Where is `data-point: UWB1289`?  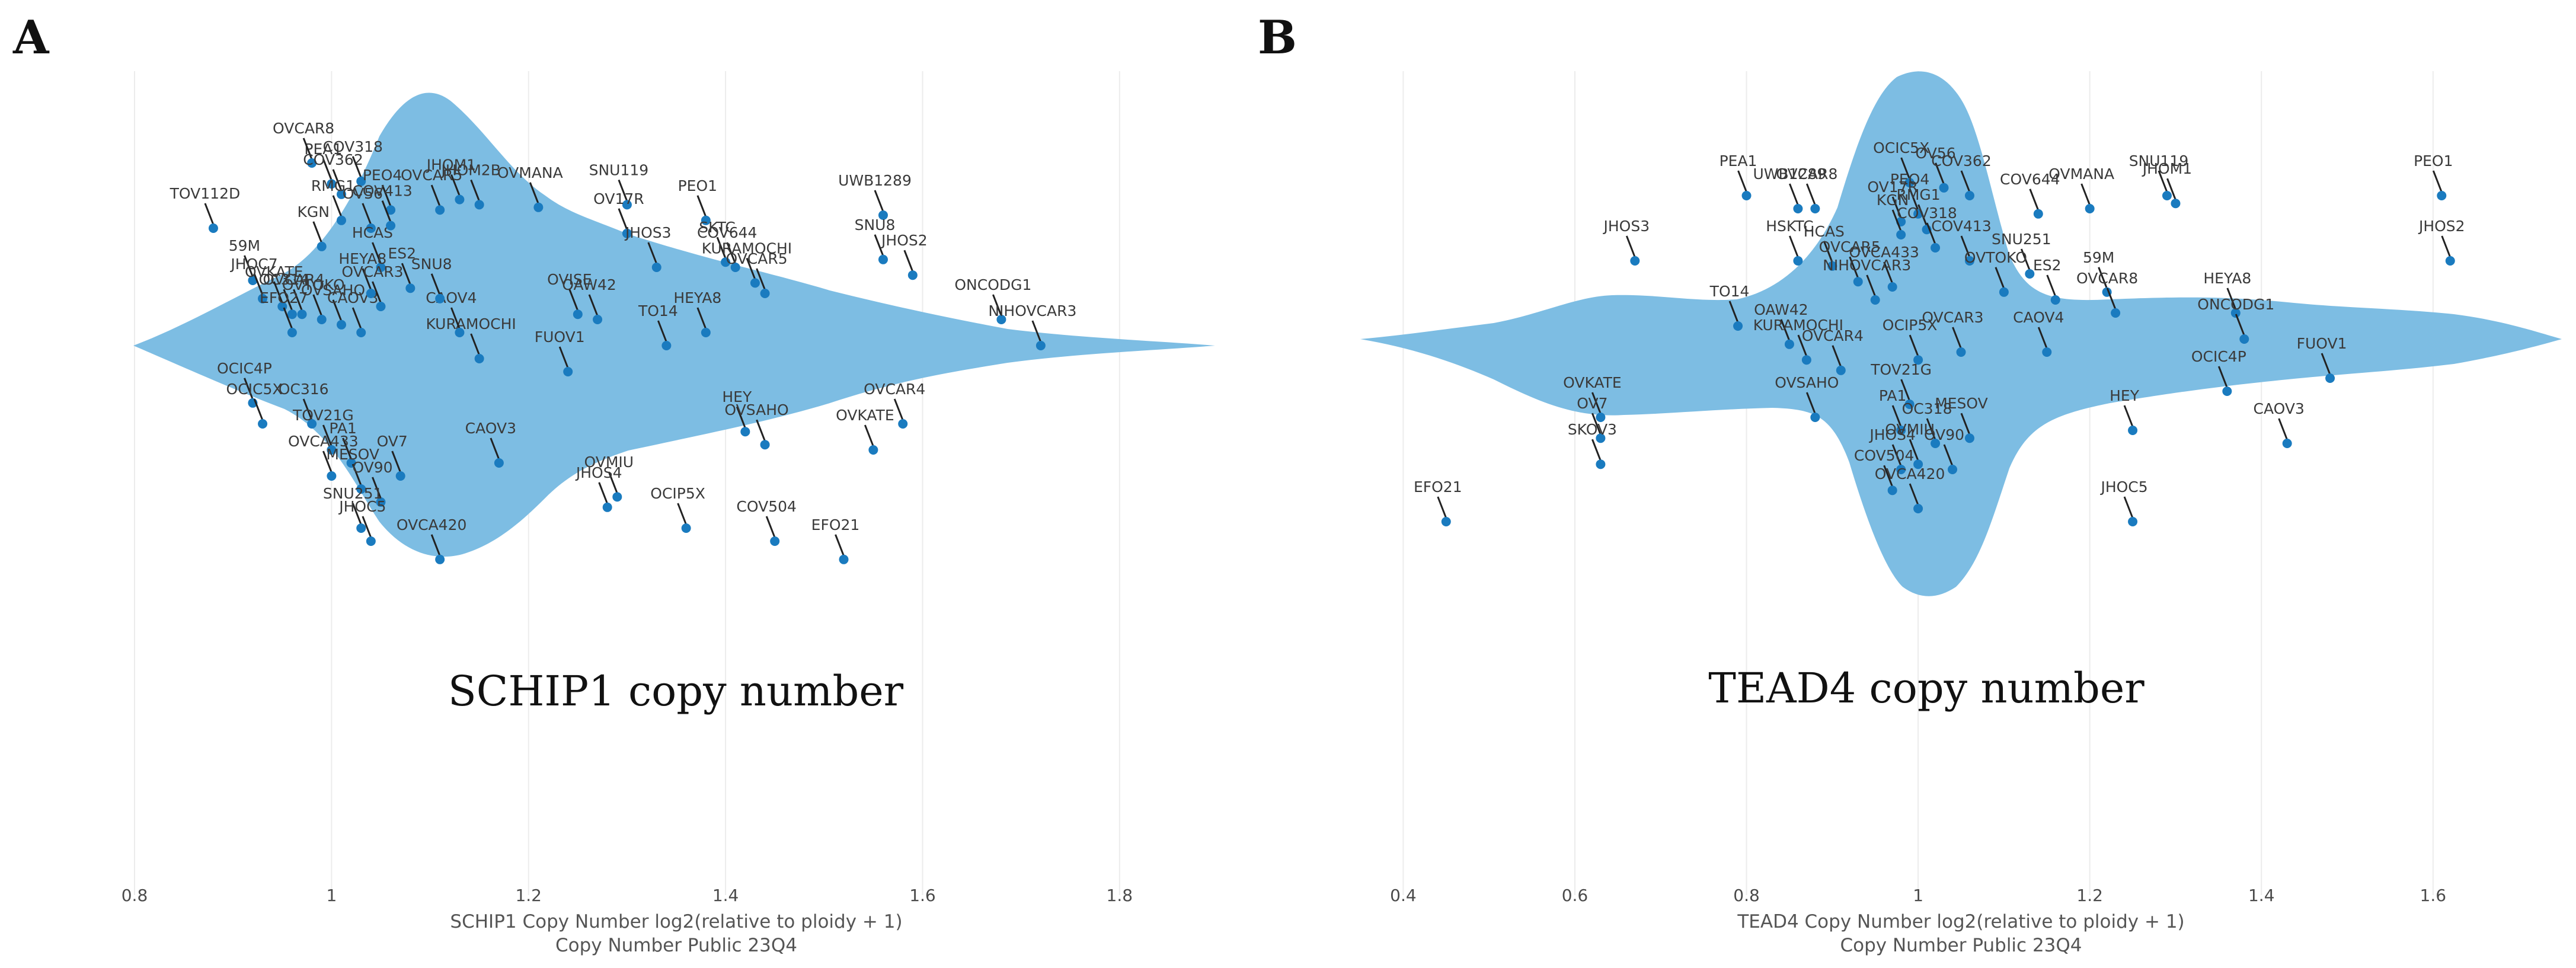 data-point: UWB1289 is located at coordinates (1790, 189).